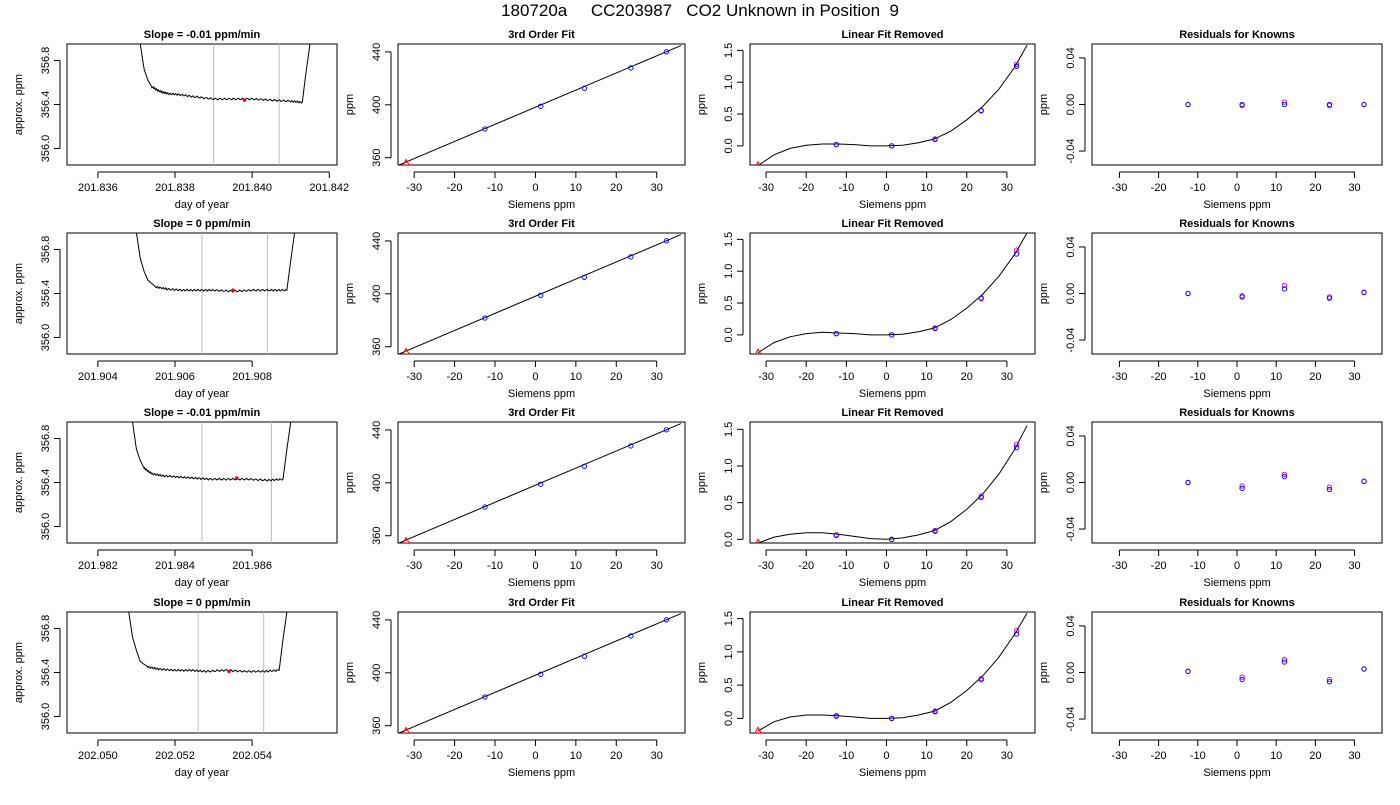 The image size is (1400, 805). I want to click on panel-title: Slope = 0 ppm/min, so click(202, 603).